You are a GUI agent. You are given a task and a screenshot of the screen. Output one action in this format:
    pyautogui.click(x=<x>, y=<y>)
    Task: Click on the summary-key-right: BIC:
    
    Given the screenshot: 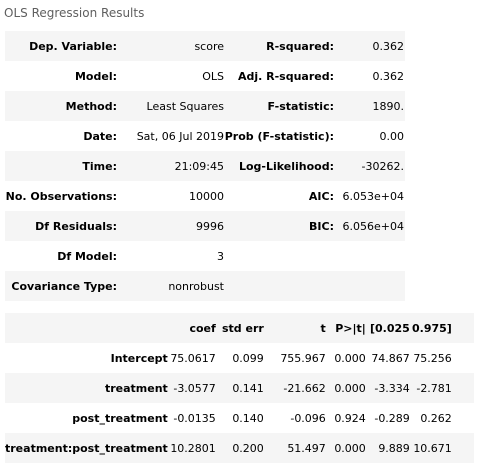 What is the action you would take?
    pyautogui.click(x=321, y=226)
    